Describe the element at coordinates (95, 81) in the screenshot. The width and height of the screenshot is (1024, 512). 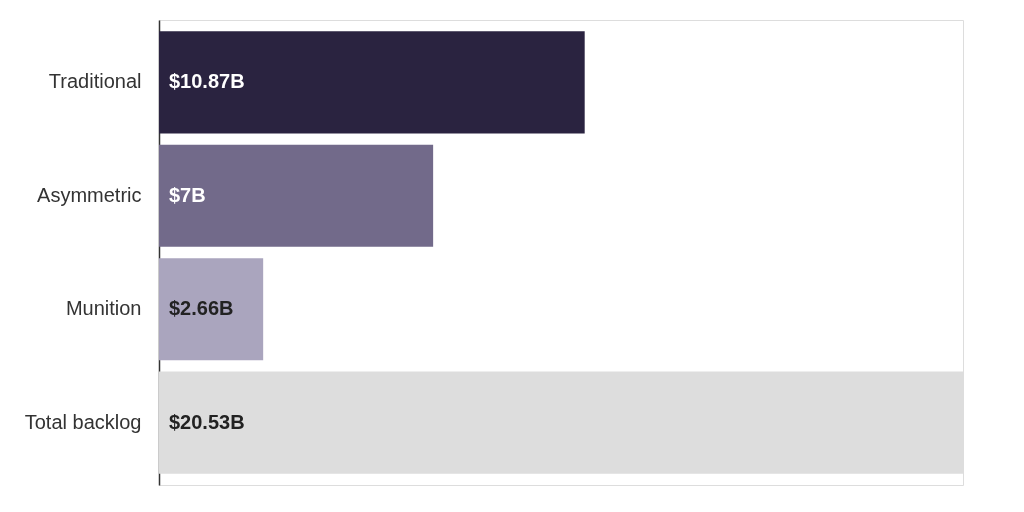
I see `y-tick-label: Traditional` at that location.